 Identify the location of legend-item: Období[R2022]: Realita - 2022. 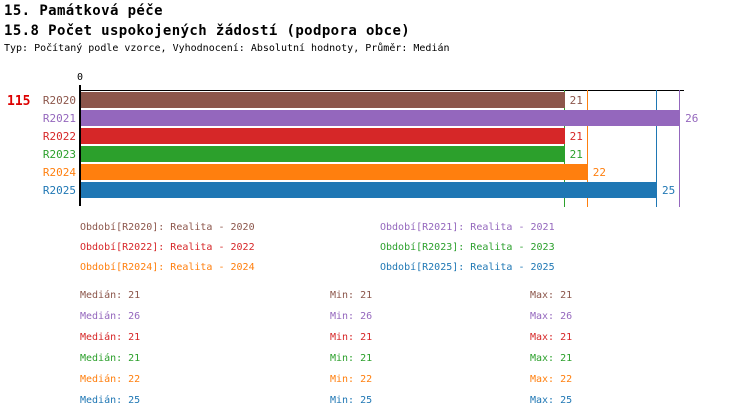
(167, 247).